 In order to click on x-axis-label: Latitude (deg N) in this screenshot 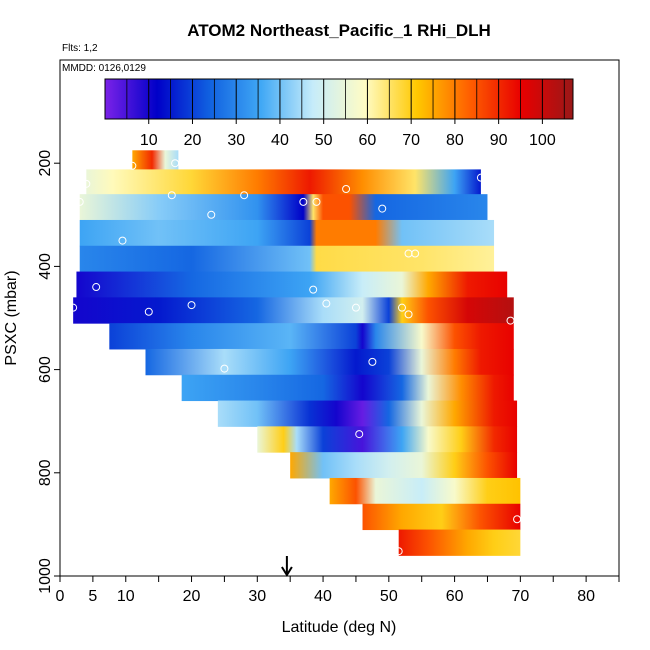, I will do `click(339, 627)`.